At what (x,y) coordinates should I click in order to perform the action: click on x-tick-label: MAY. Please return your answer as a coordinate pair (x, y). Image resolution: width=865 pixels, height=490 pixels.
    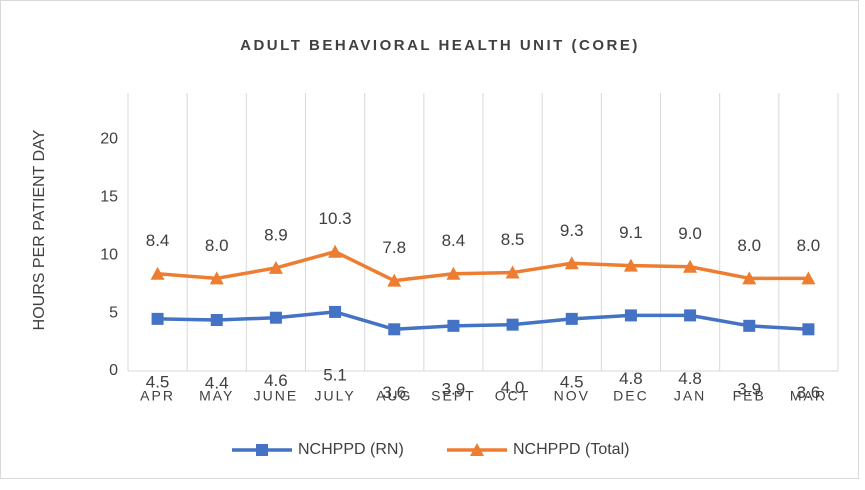
    Looking at the image, I should click on (216, 396).